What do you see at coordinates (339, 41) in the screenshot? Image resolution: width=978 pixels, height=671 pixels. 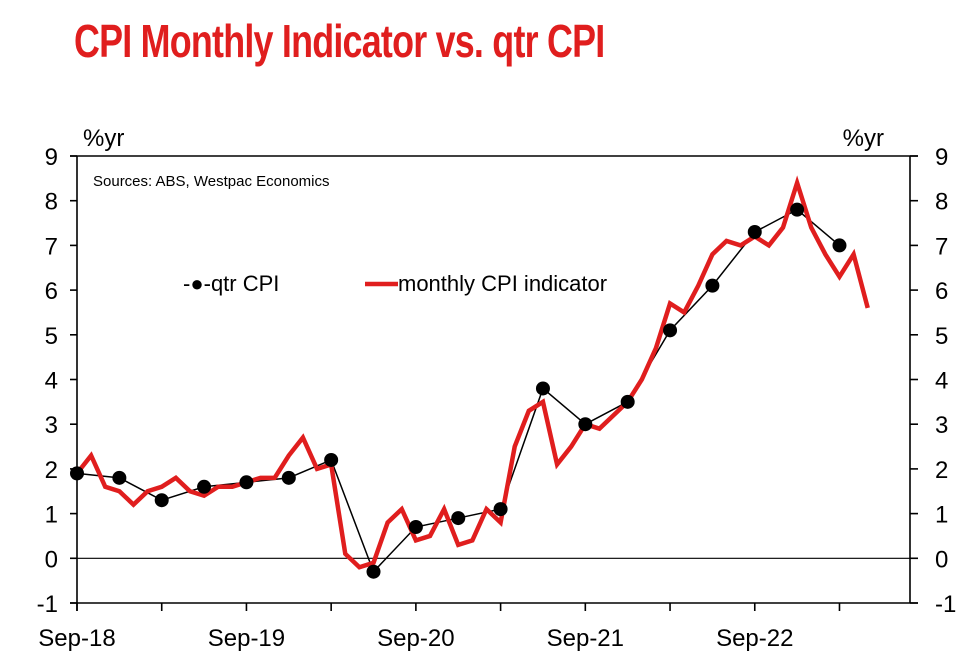 I see `chart-title: CPI Monthly Indicator vs. qtr CPI` at bounding box center [339, 41].